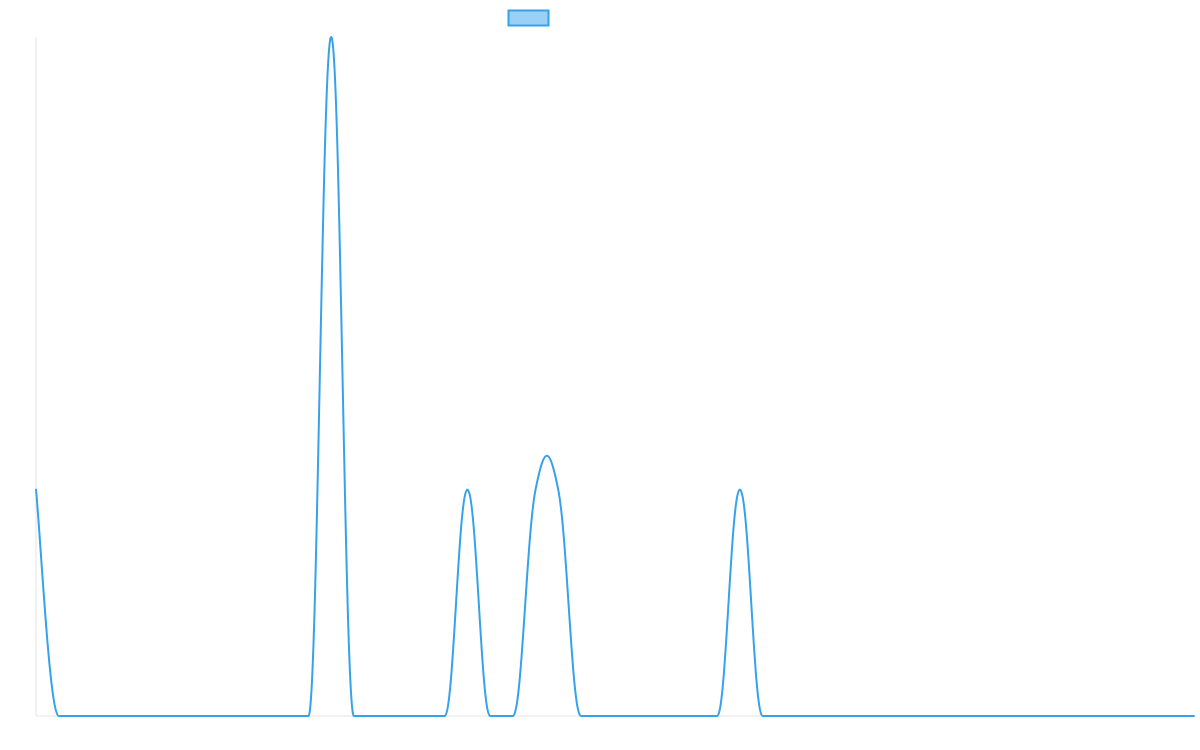 This screenshot has height=750, width=1200. I want to click on legend, so click(528, 18).